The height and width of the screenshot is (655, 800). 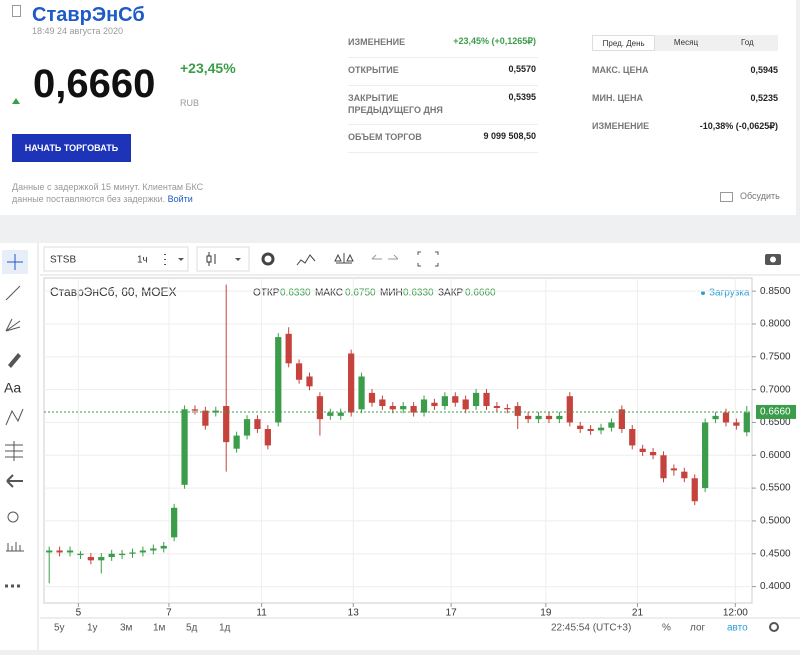 What do you see at coordinates (764, 70) in the screenshot?
I see `period-value: 0,5945` at bounding box center [764, 70].